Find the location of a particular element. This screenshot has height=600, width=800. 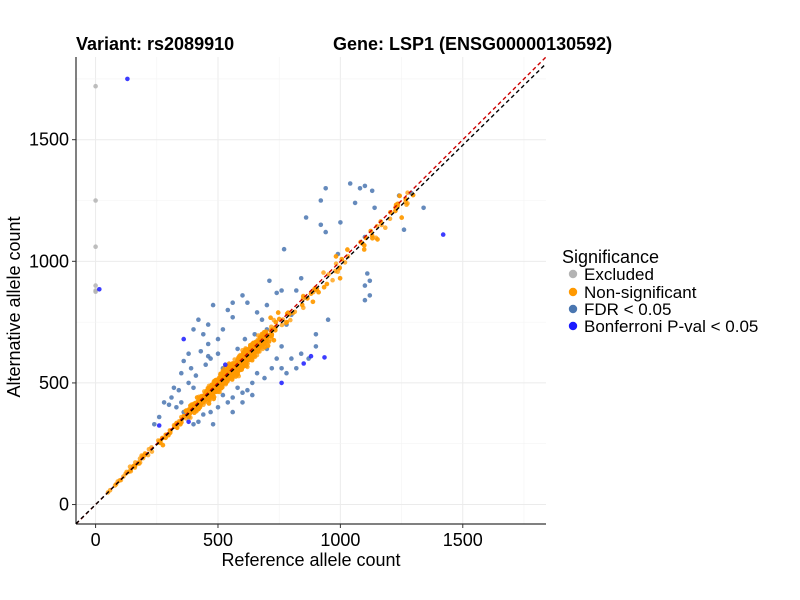

legend-label-bonferroni: Bonferroni P-val < 0.05 is located at coordinates (671, 326).